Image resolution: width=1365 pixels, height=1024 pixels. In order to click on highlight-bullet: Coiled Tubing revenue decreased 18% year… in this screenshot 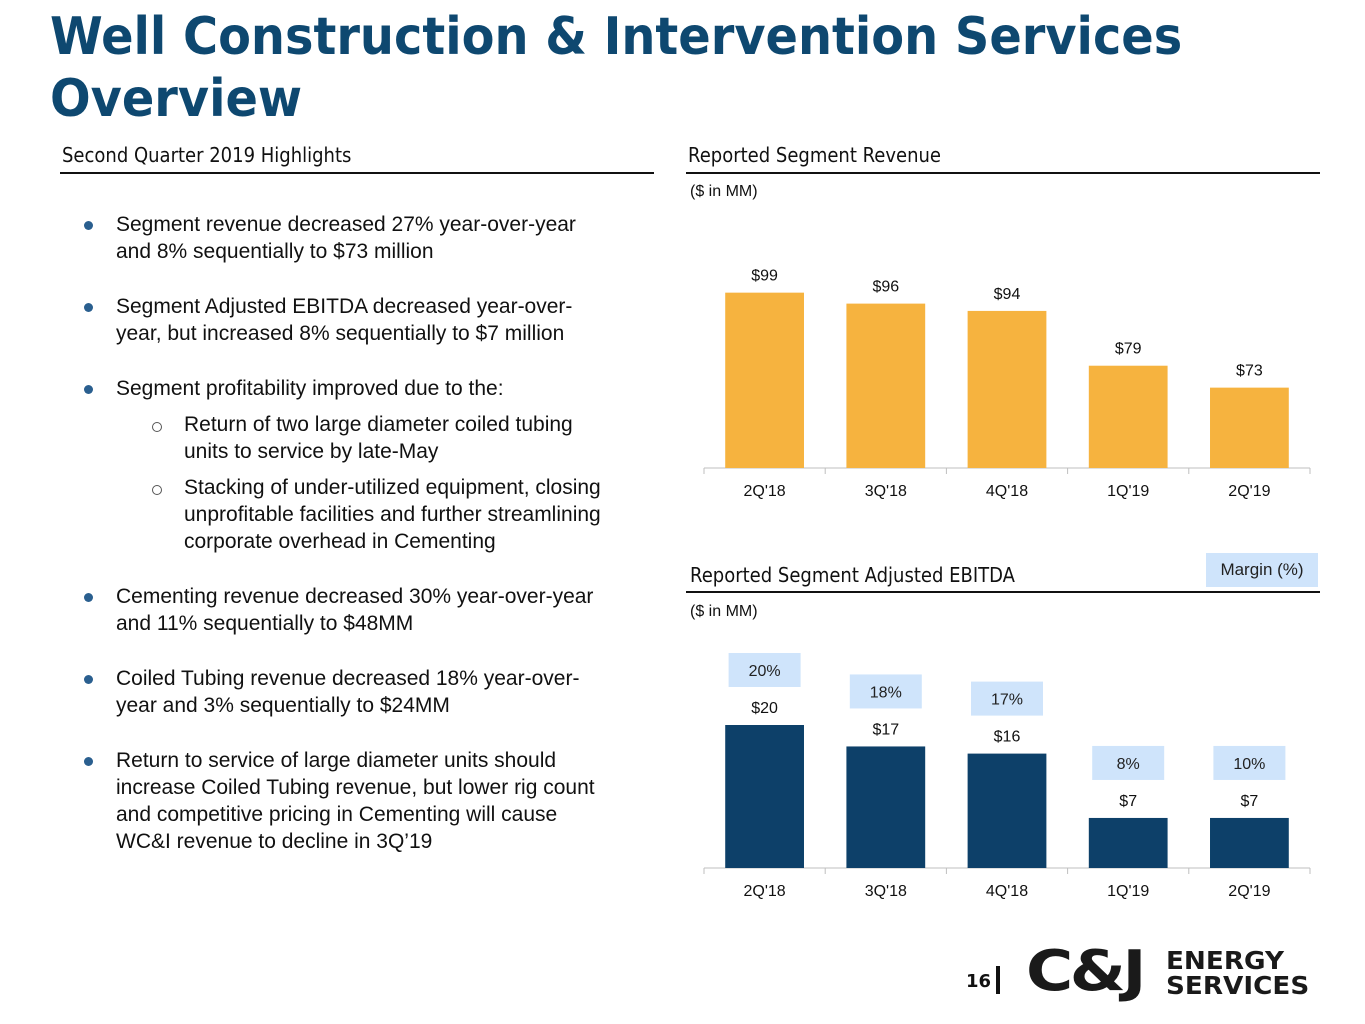, I will do `click(370, 692)`.